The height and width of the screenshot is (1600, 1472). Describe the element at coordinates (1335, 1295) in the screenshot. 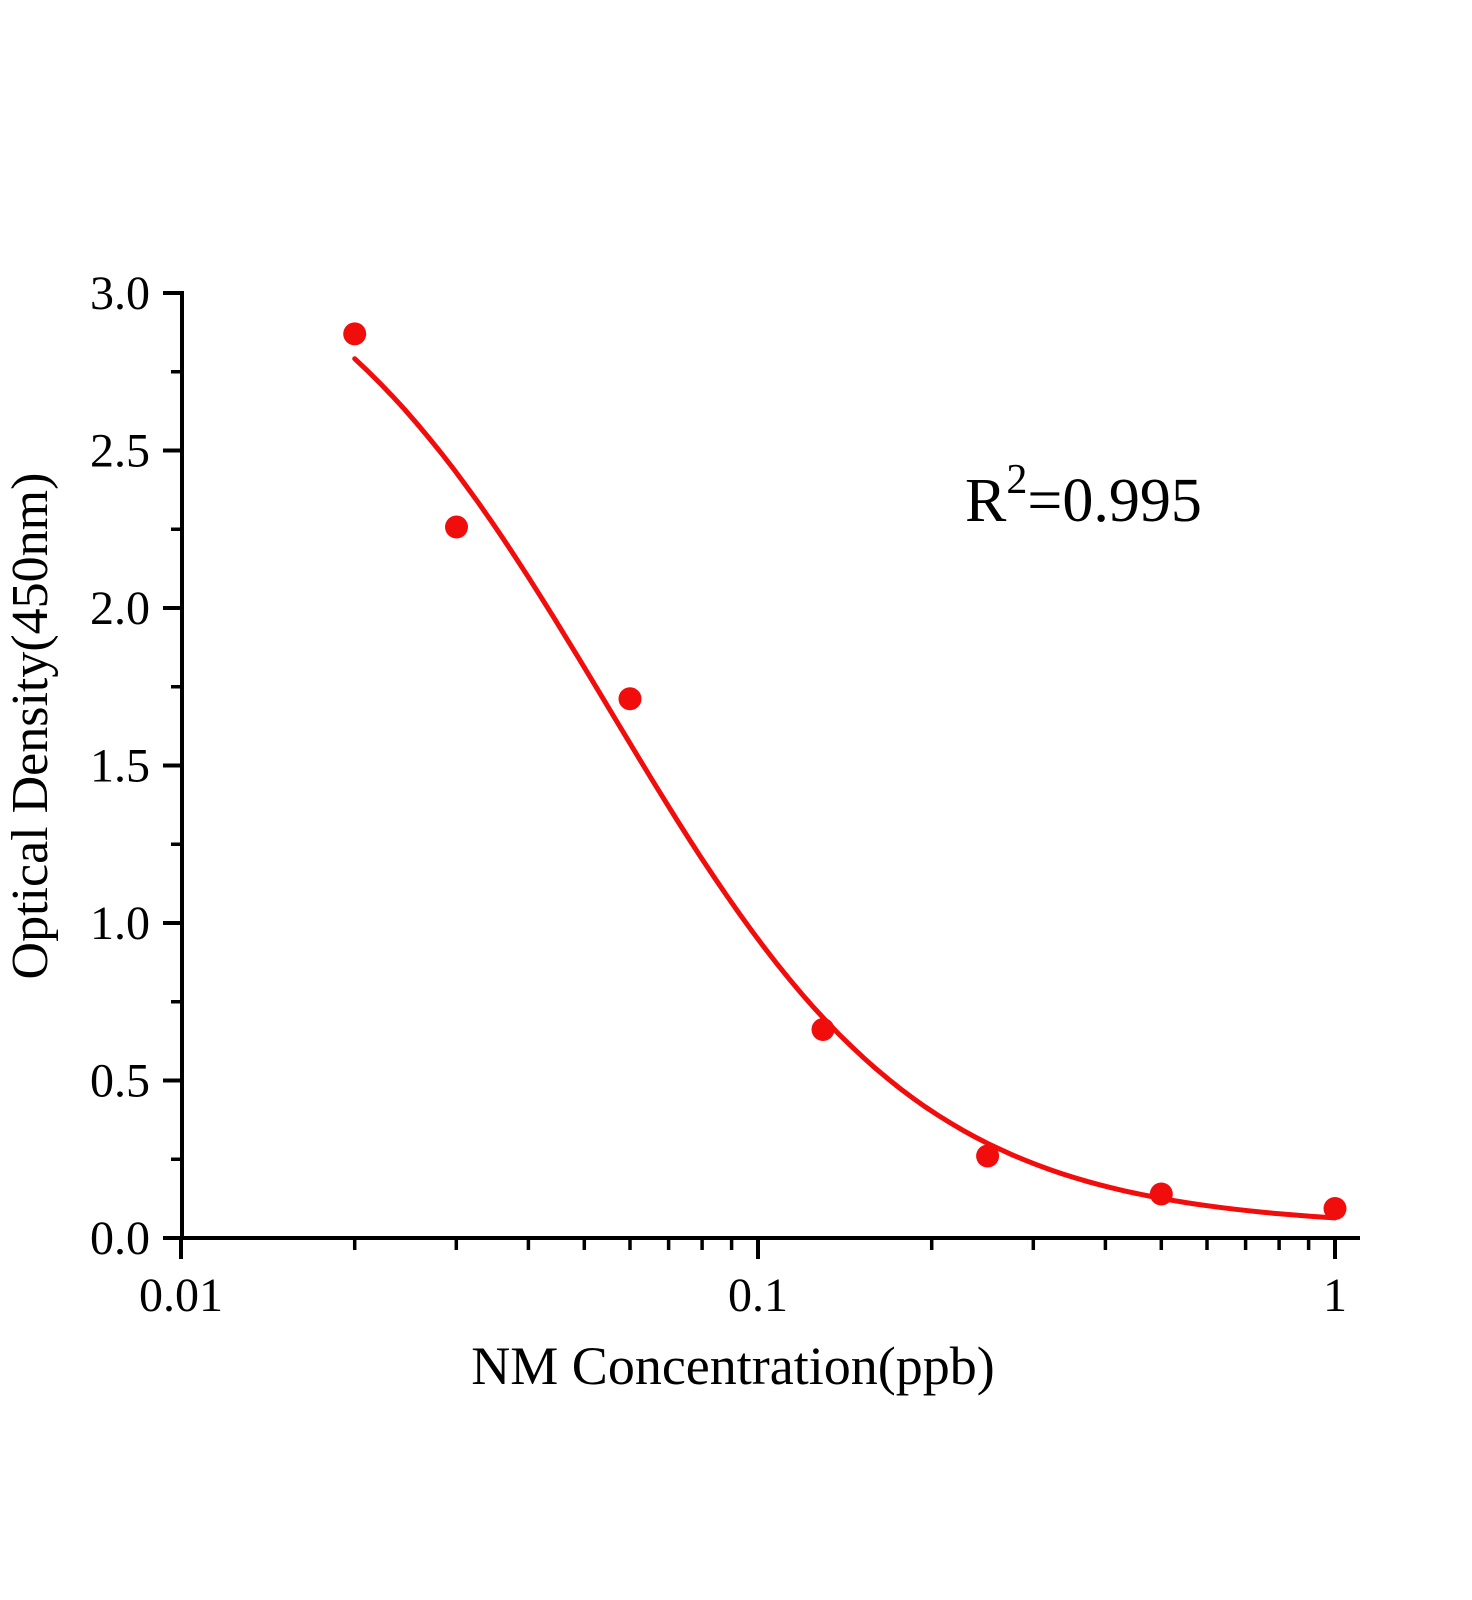

I see `svg-text: 1` at that location.